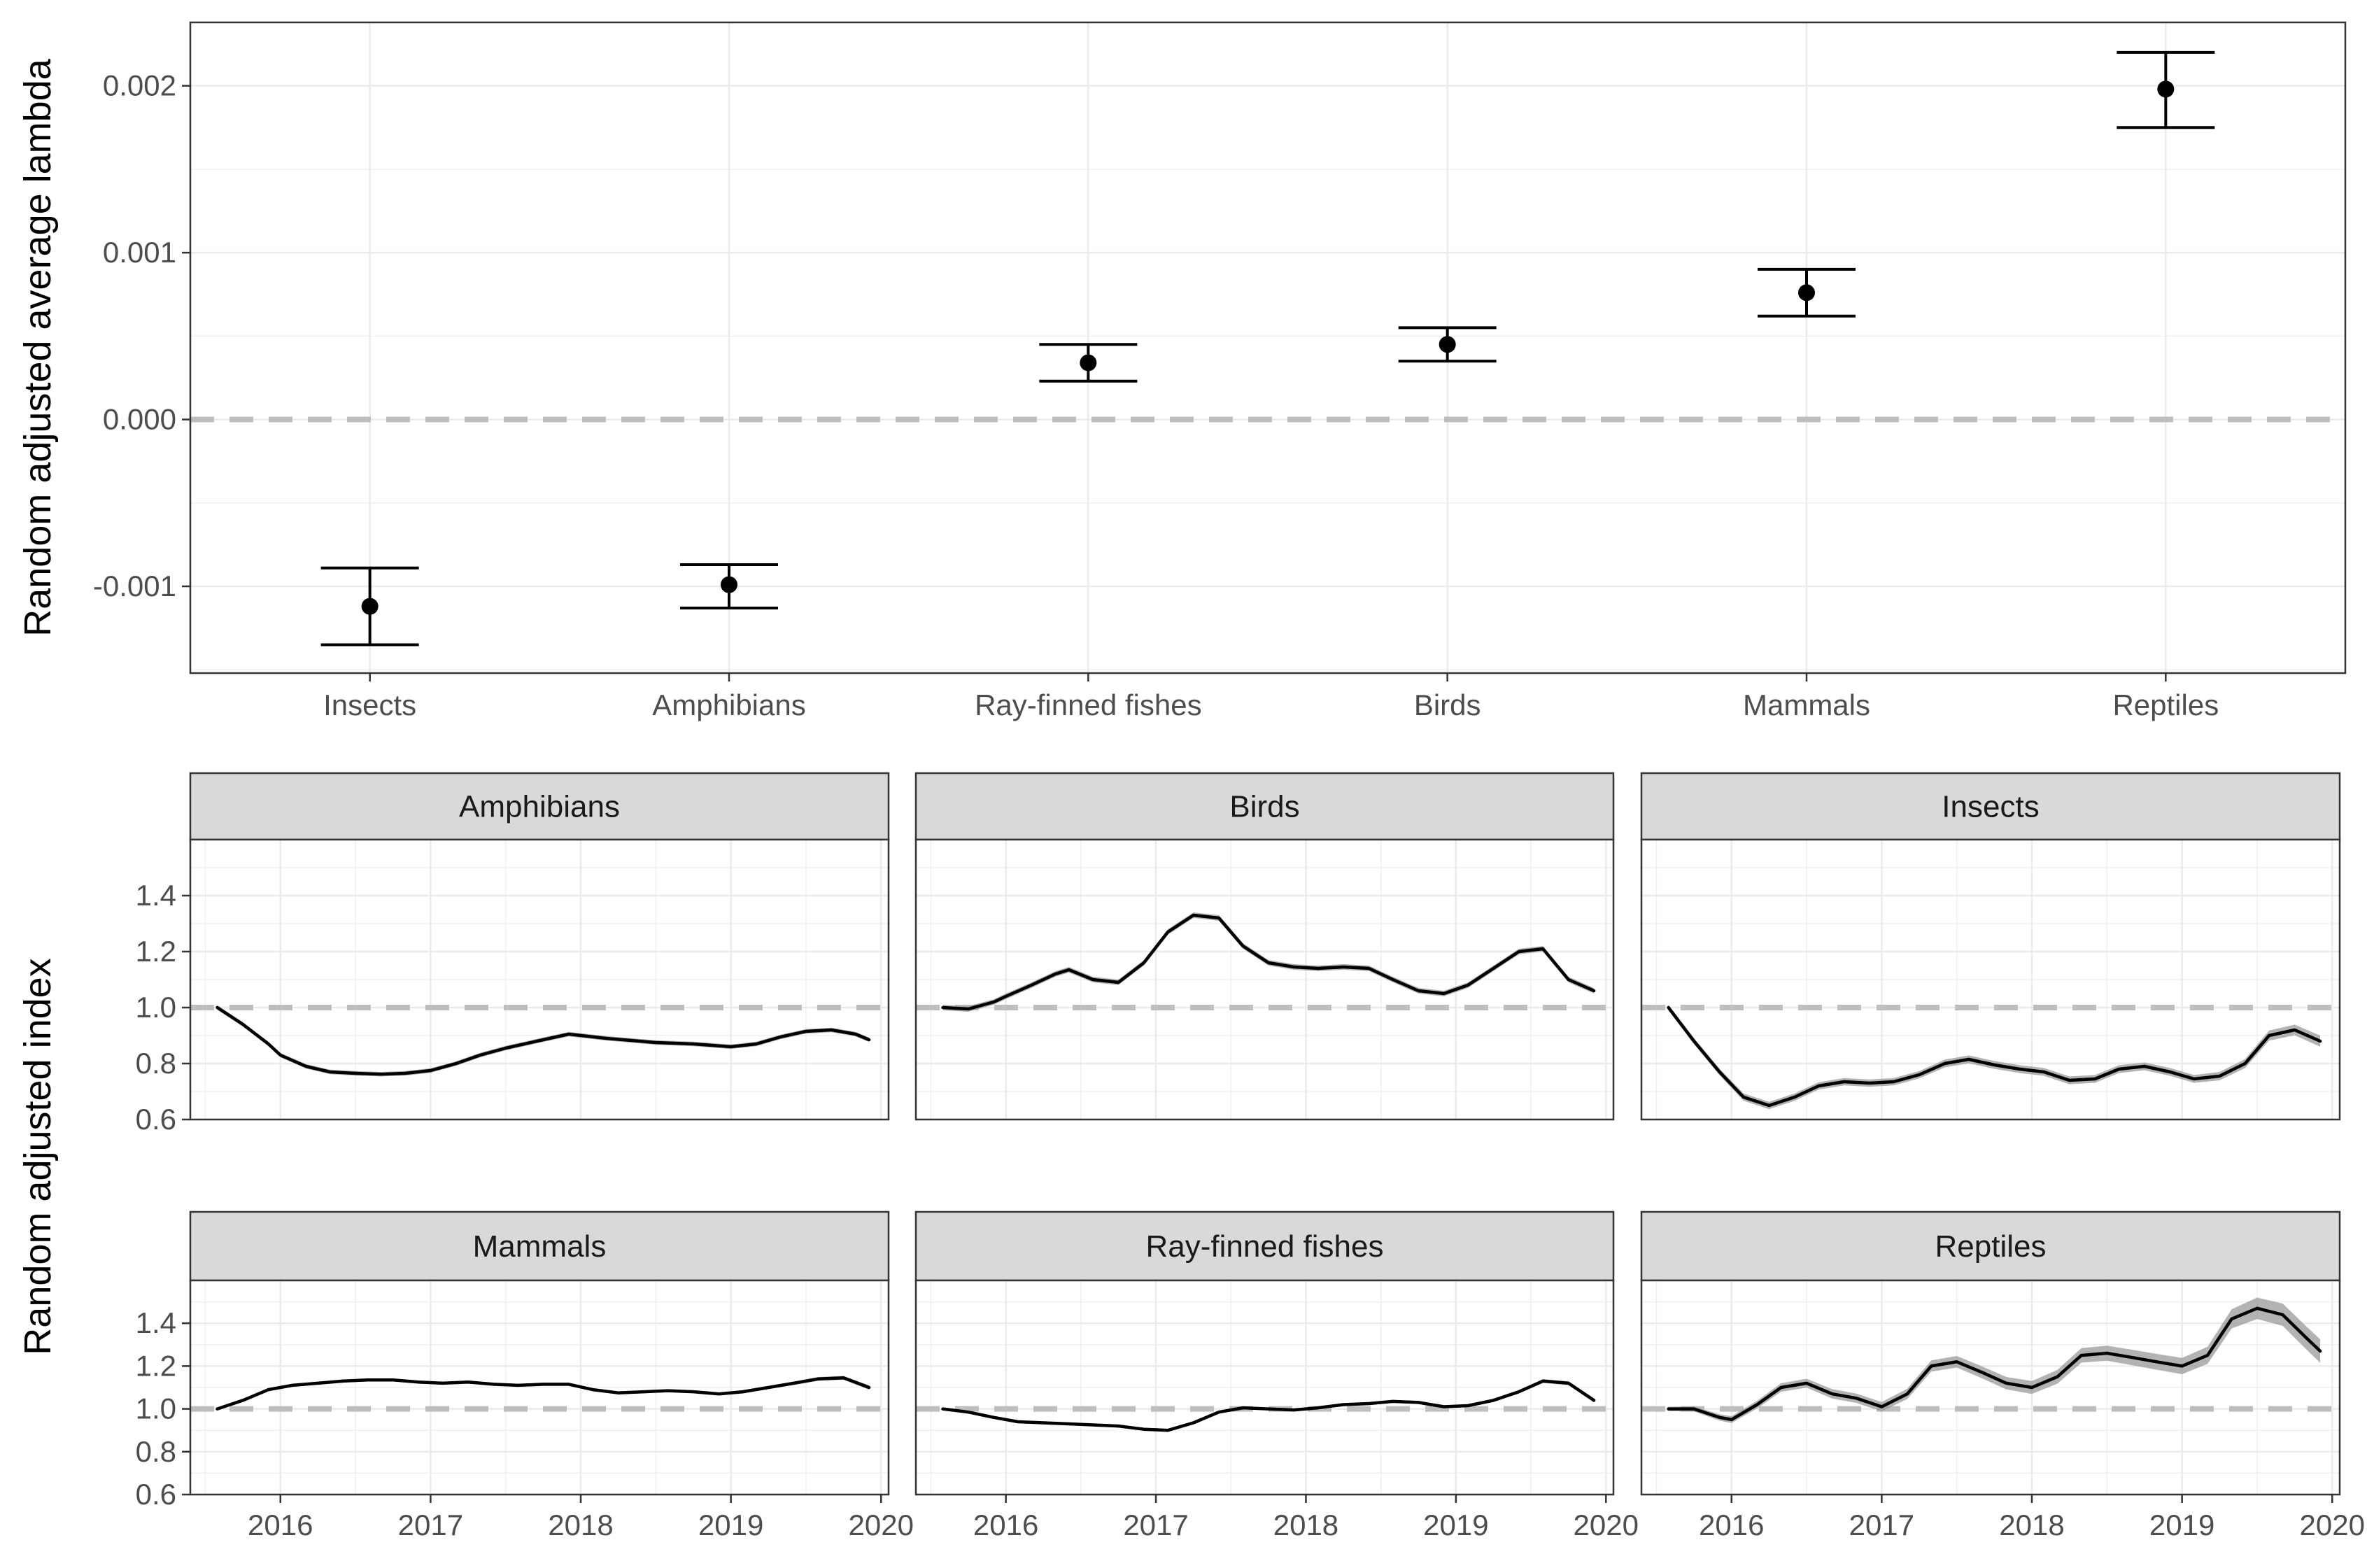  Describe the element at coordinates (38, 347) in the screenshot. I see `lambda-y-axis-title: Random adjusted average lambda` at that location.